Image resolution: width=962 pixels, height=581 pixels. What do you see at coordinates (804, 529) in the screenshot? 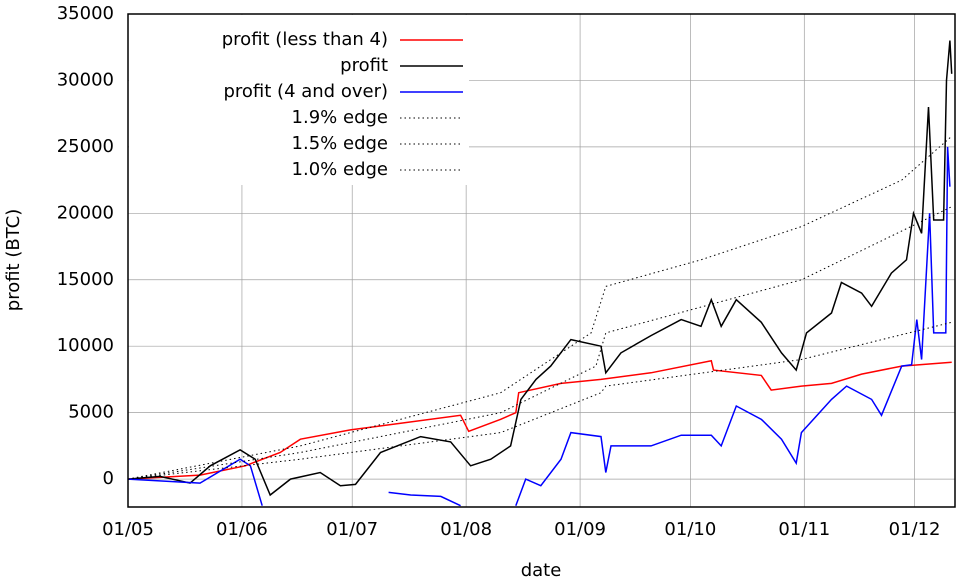
I see `x-tick-label: 01/11` at bounding box center [804, 529].